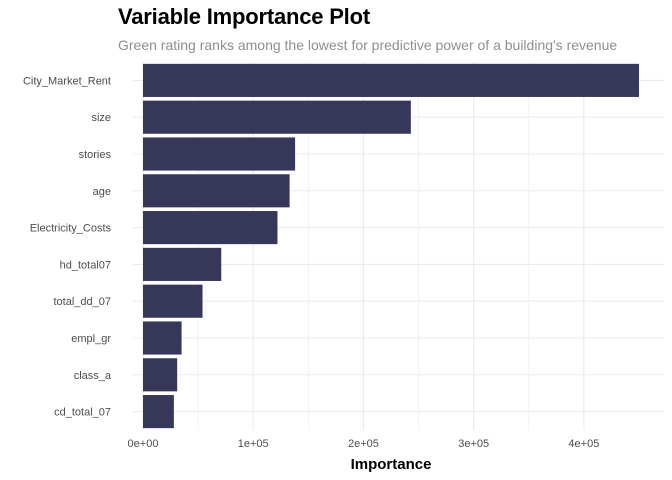  I want to click on y-tick-label: cd_total_07, so click(82, 413).